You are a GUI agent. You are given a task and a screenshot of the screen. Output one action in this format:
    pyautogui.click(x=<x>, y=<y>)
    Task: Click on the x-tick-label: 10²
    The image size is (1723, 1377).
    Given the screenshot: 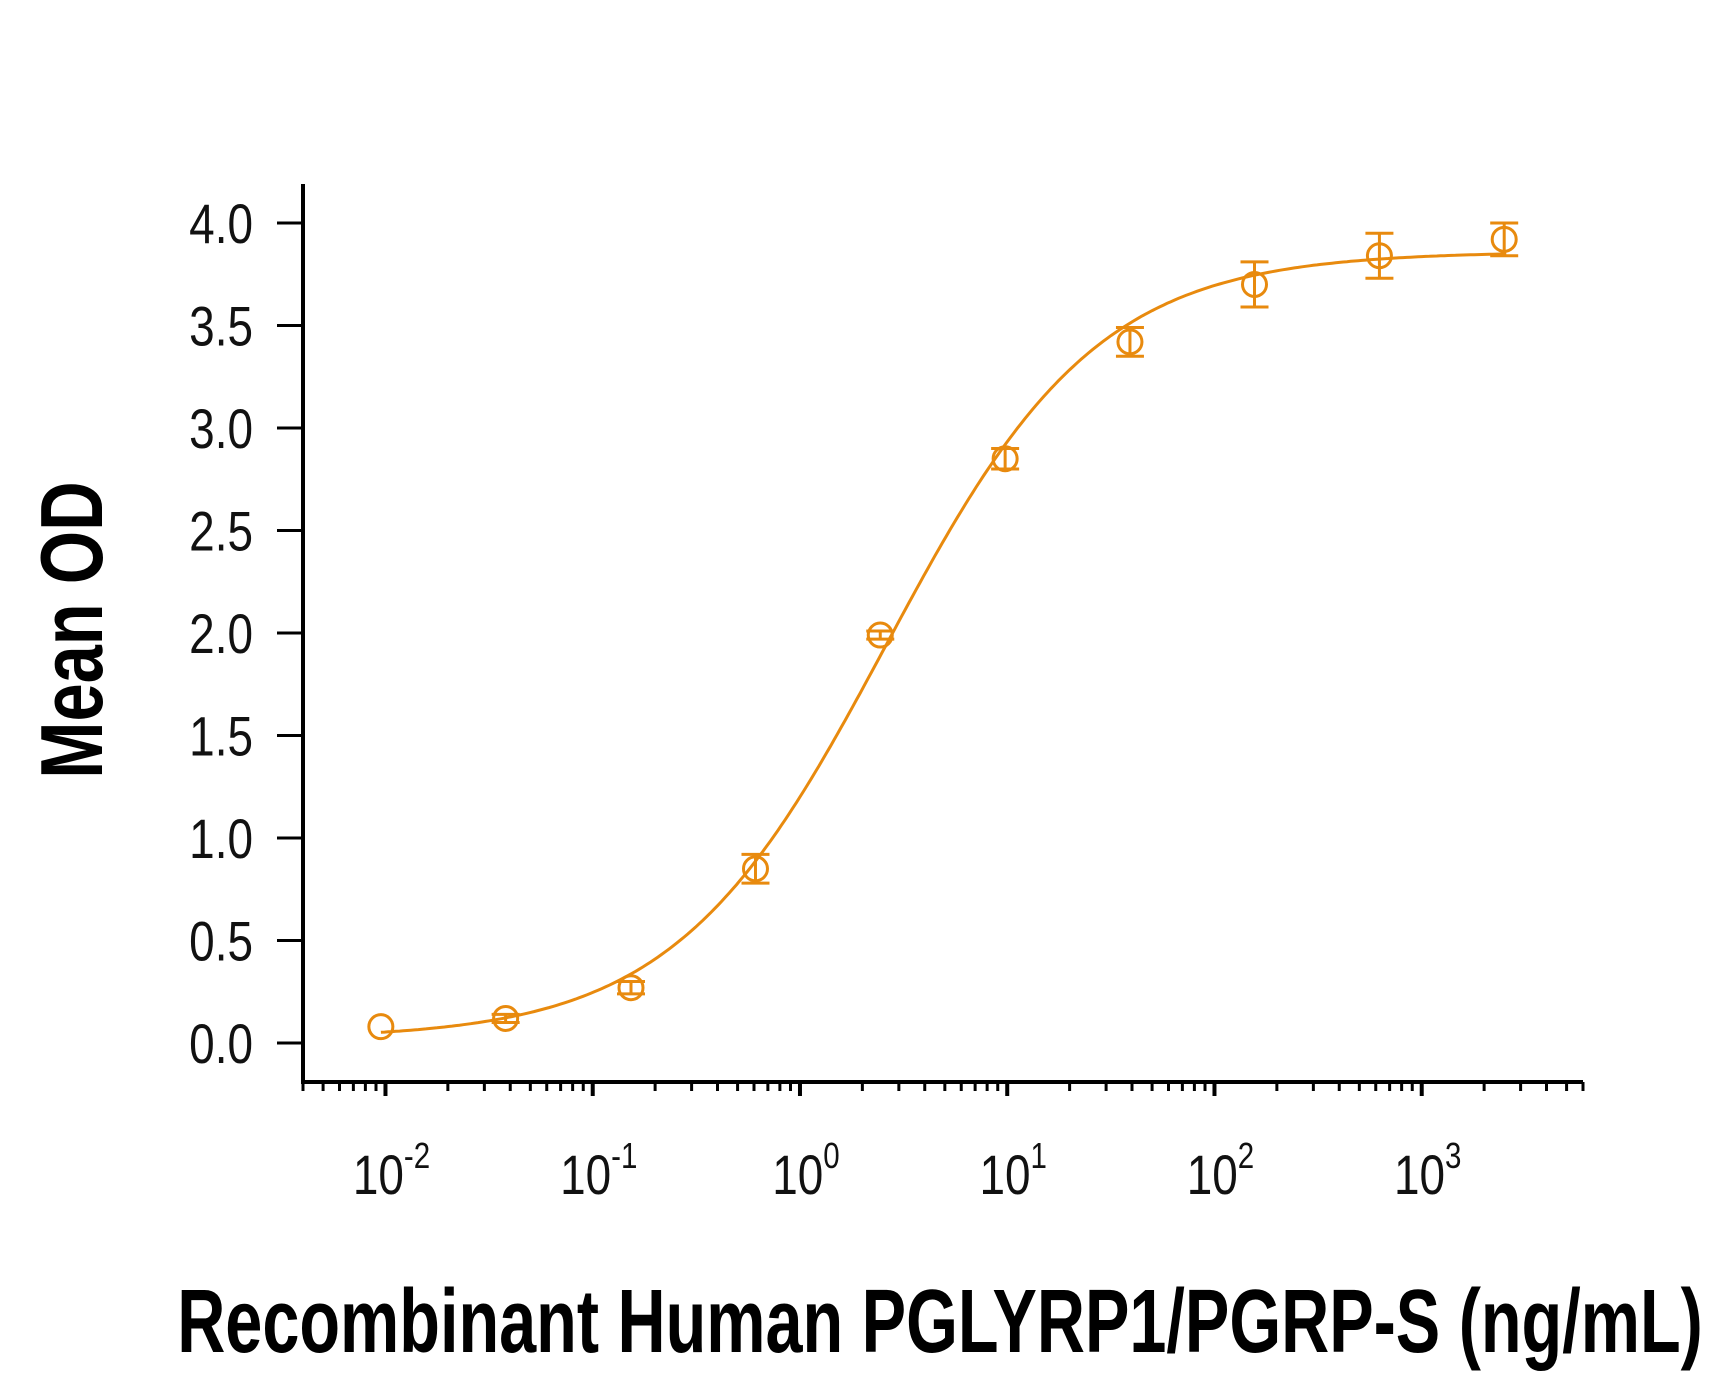 What is the action you would take?
    pyautogui.click(x=1220, y=1170)
    